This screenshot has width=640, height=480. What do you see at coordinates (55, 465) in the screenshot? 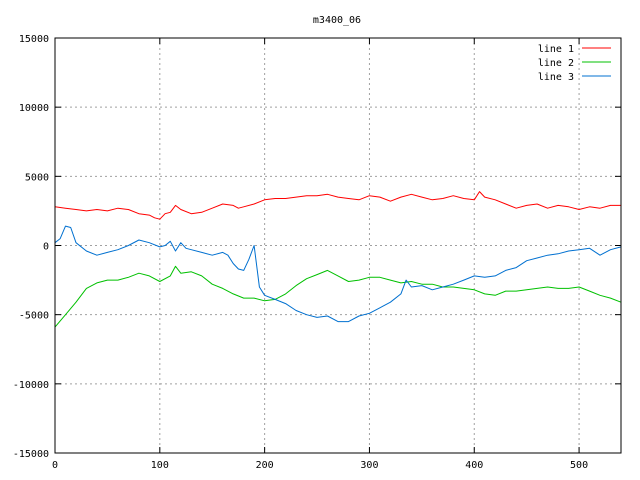
I see `x-tick-label: 0` at bounding box center [55, 465].